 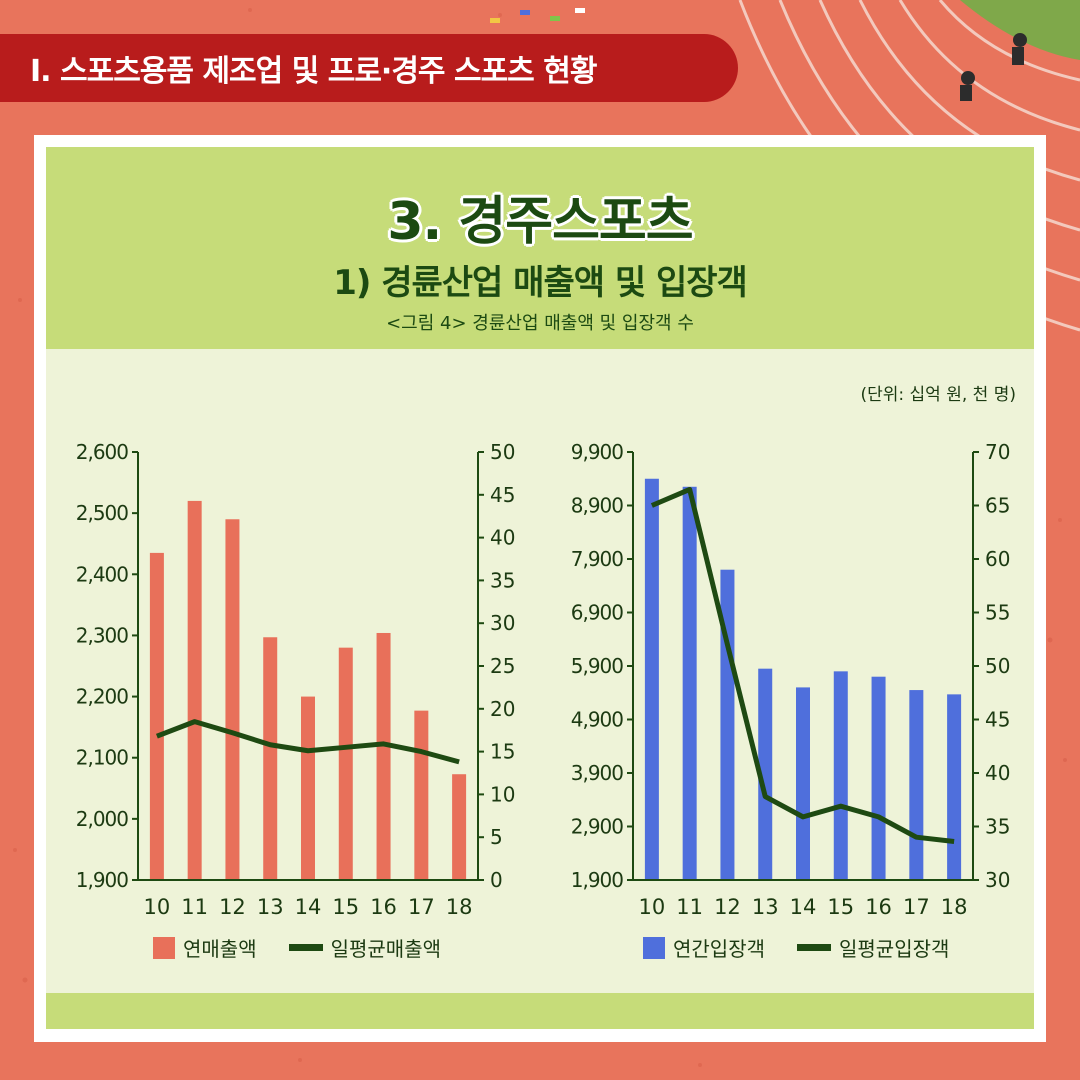 I want to click on left-tick-label: 6,900, so click(x=597, y=613).